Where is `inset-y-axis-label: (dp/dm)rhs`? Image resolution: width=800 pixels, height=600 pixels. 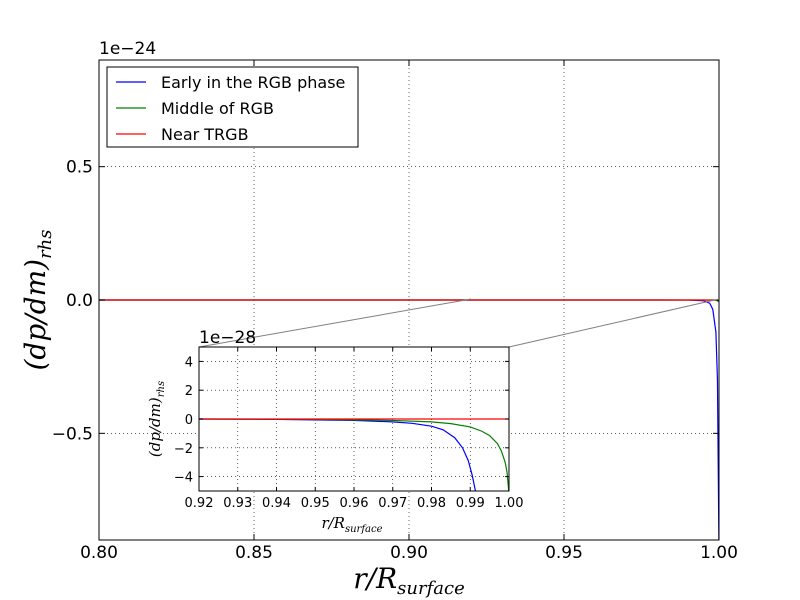
inset-y-axis-label: (dp/dm)rhs is located at coordinates (156, 419).